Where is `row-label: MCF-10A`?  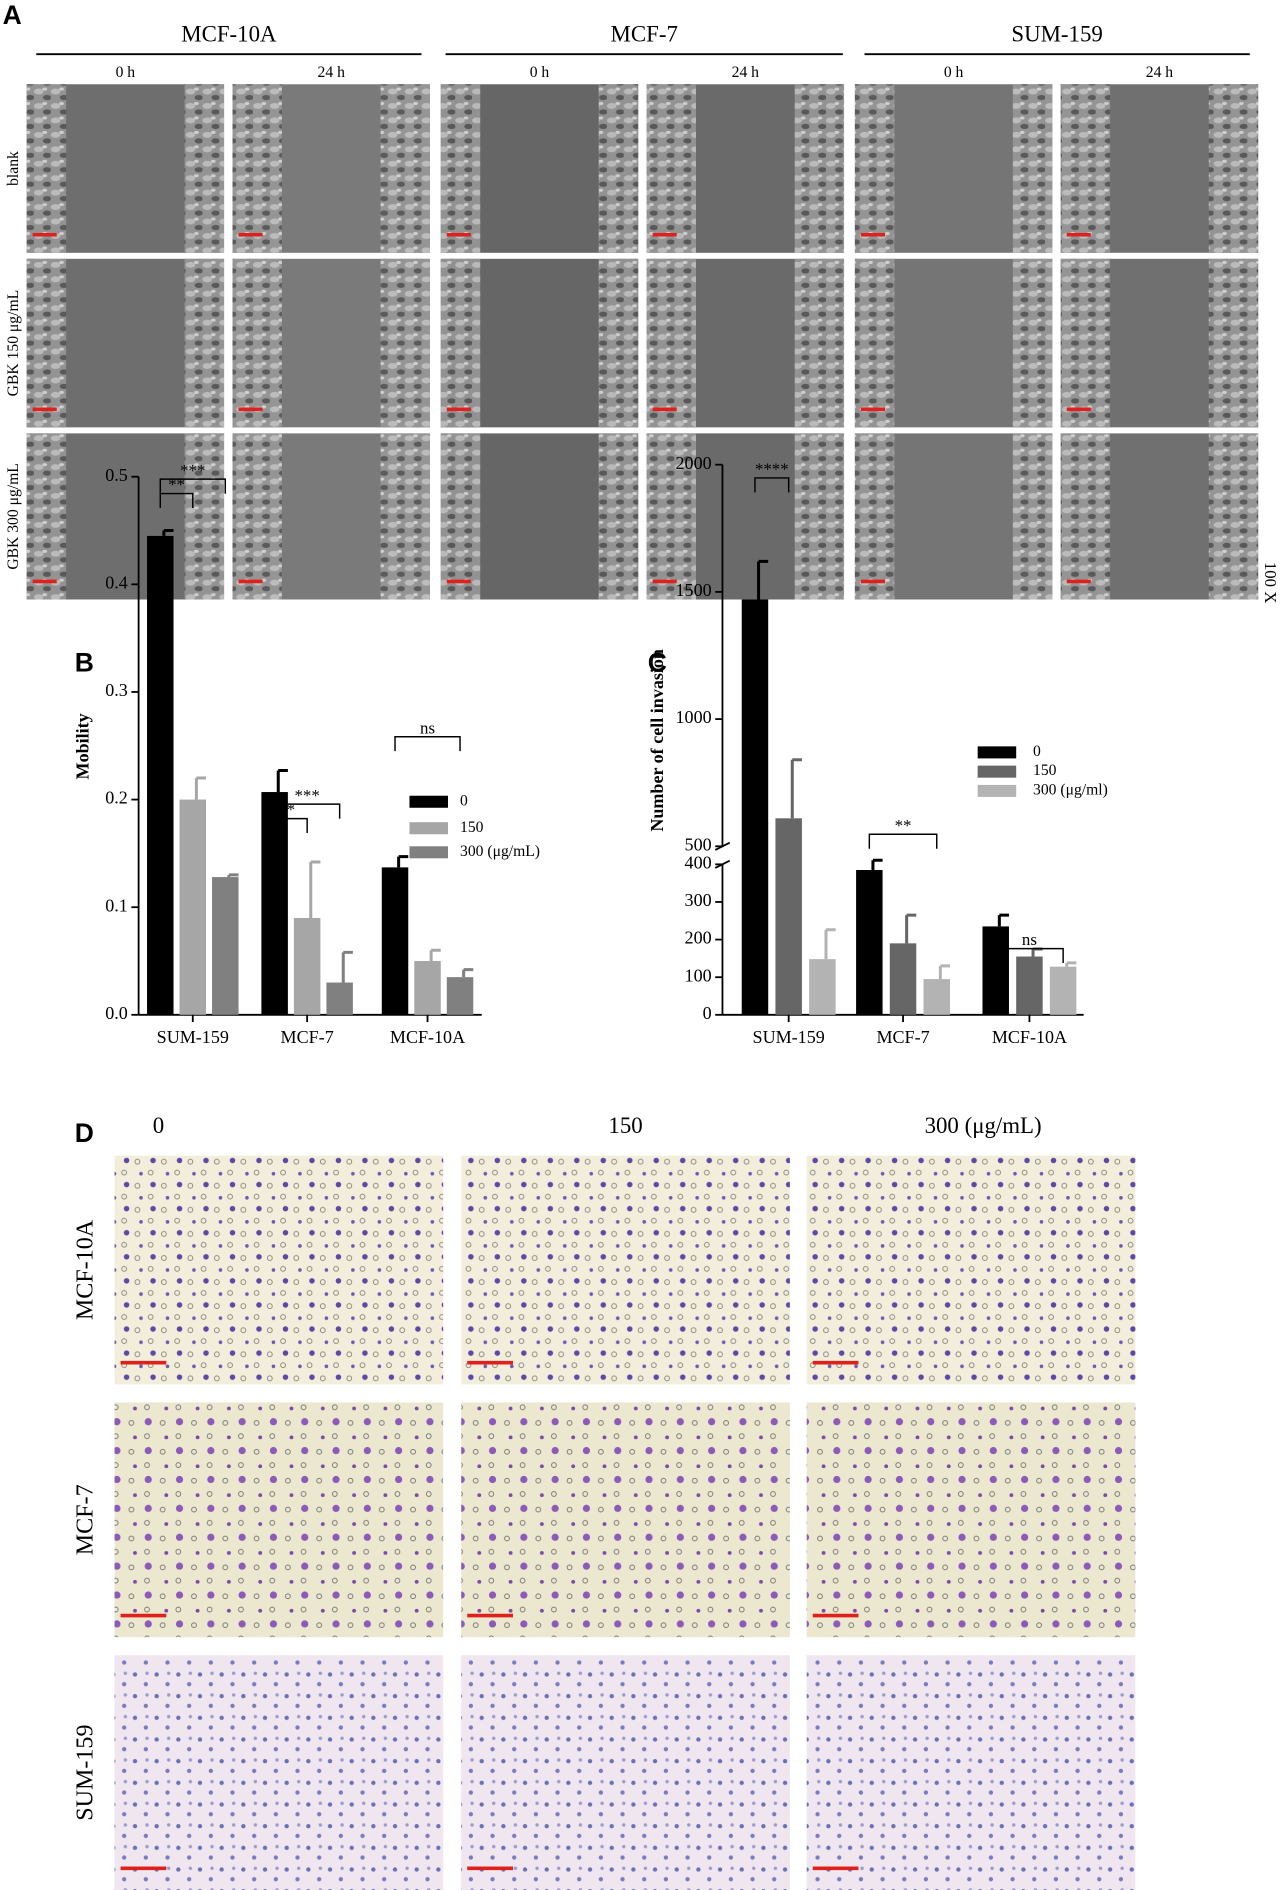
row-label: MCF-10A is located at coordinates (85, 1269).